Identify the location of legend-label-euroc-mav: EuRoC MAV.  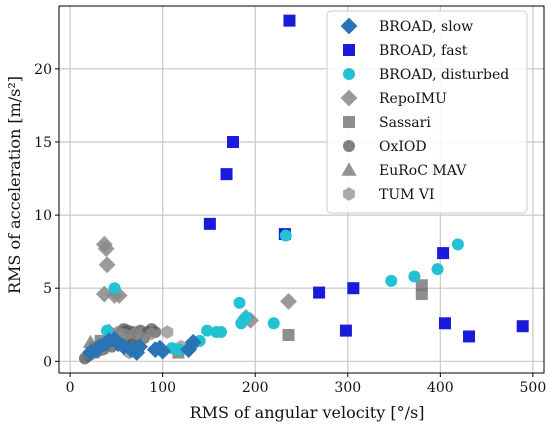
(423, 171).